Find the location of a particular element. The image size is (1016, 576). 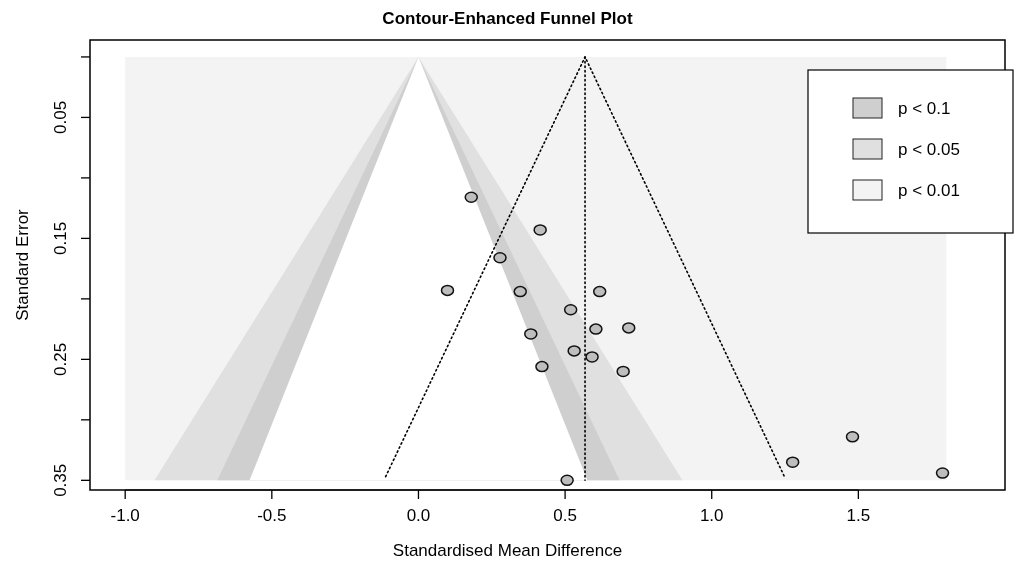

x-tick-label: -0.5 is located at coordinates (272, 515).